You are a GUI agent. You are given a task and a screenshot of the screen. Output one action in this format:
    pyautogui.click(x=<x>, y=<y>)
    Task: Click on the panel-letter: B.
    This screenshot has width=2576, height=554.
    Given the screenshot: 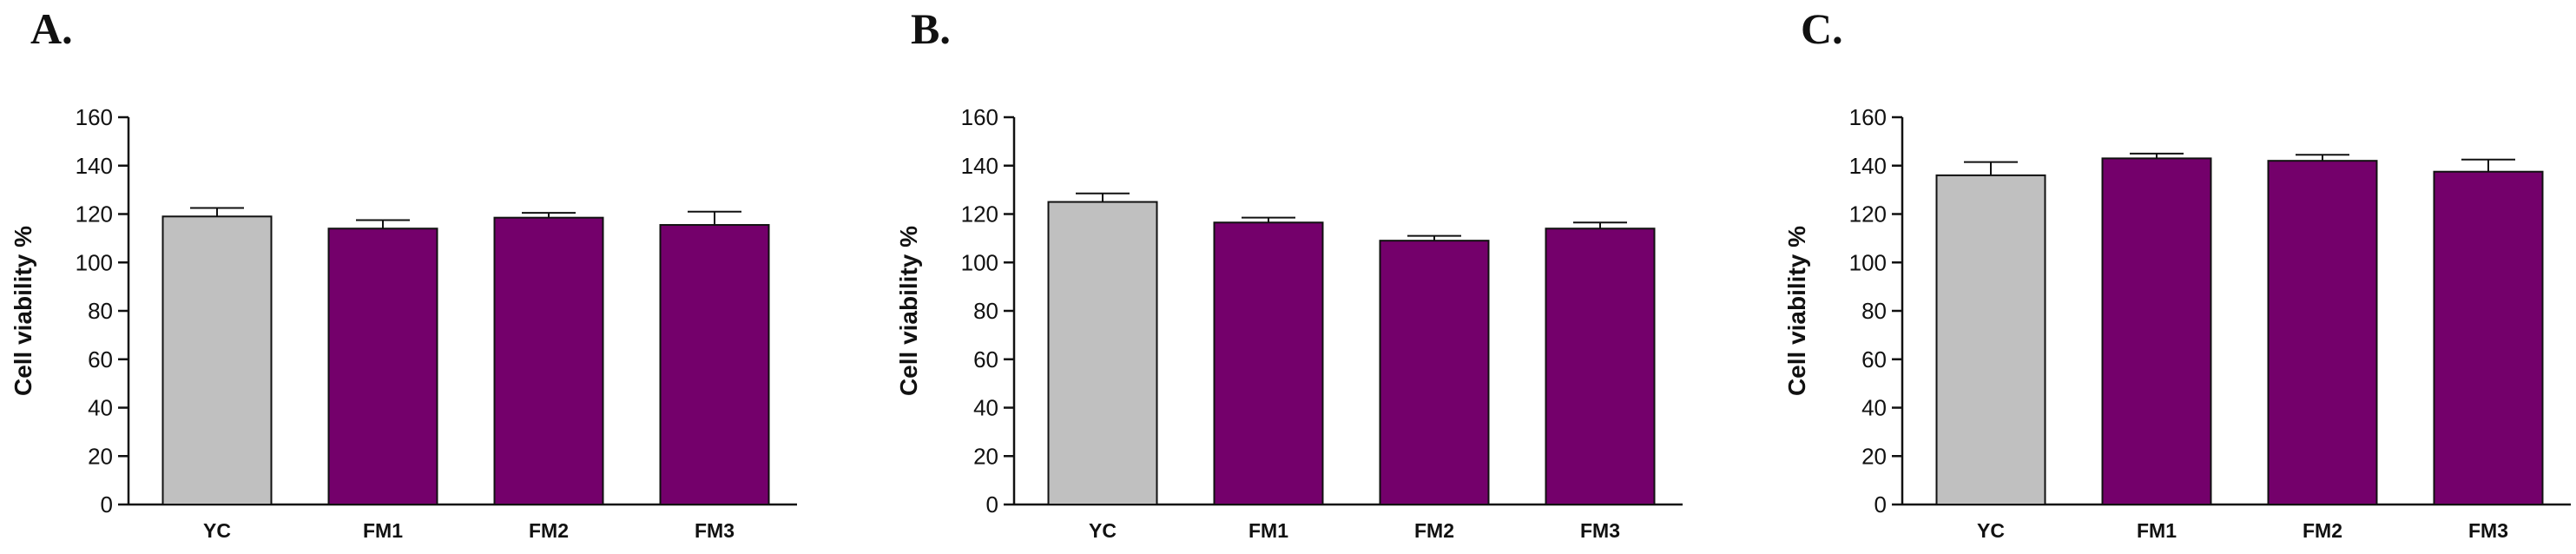 What is the action you would take?
    pyautogui.click(x=931, y=28)
    